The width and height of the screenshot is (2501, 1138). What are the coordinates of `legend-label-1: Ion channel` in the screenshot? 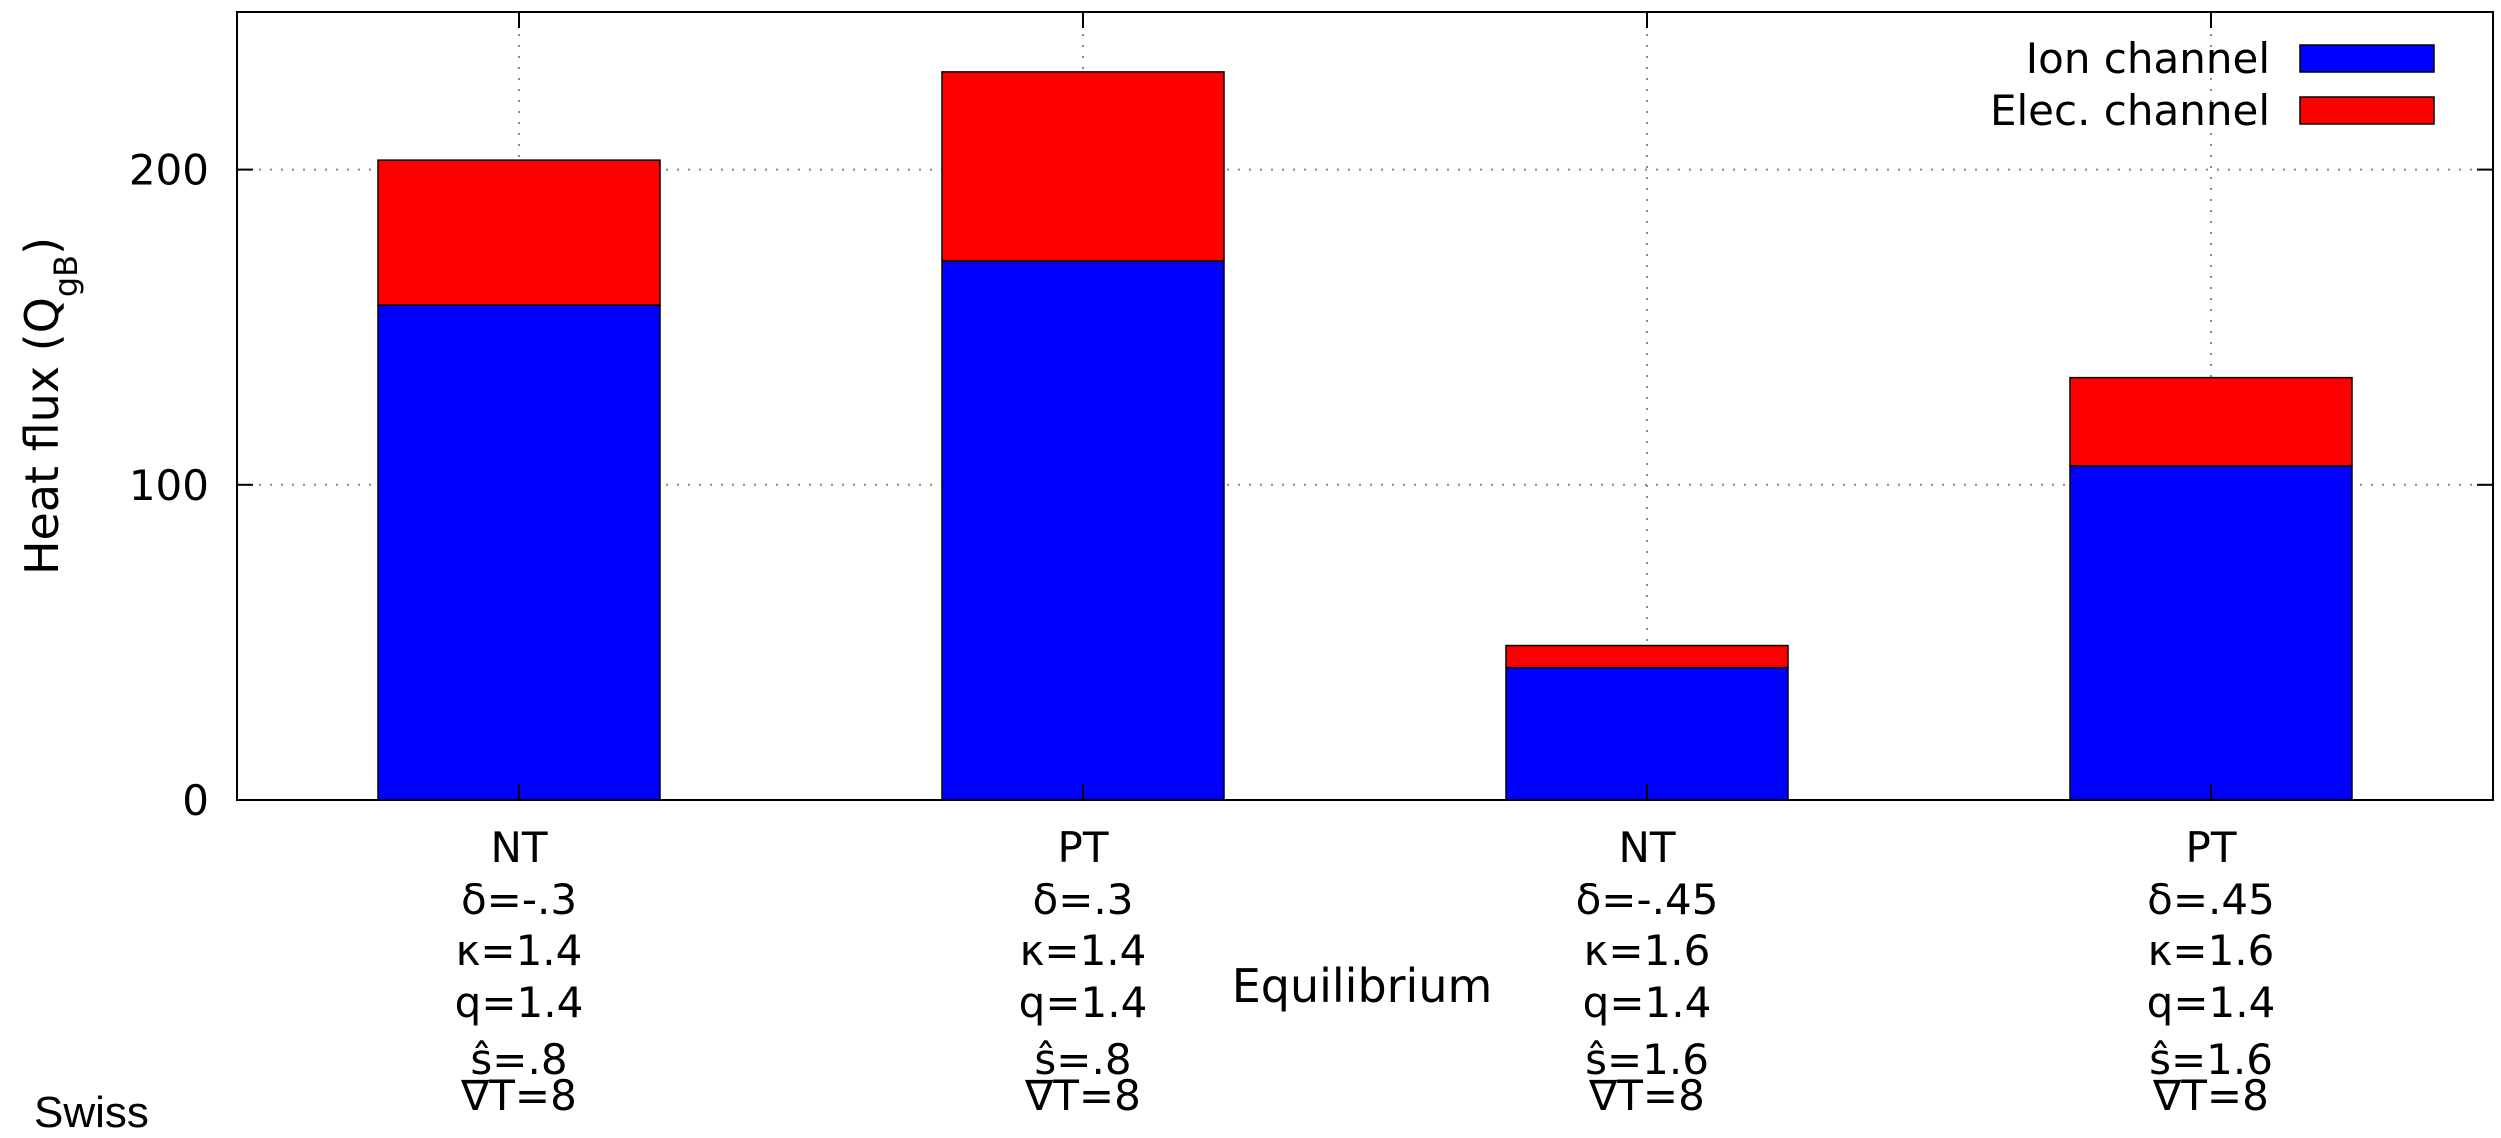 It's located at (2148, 58).